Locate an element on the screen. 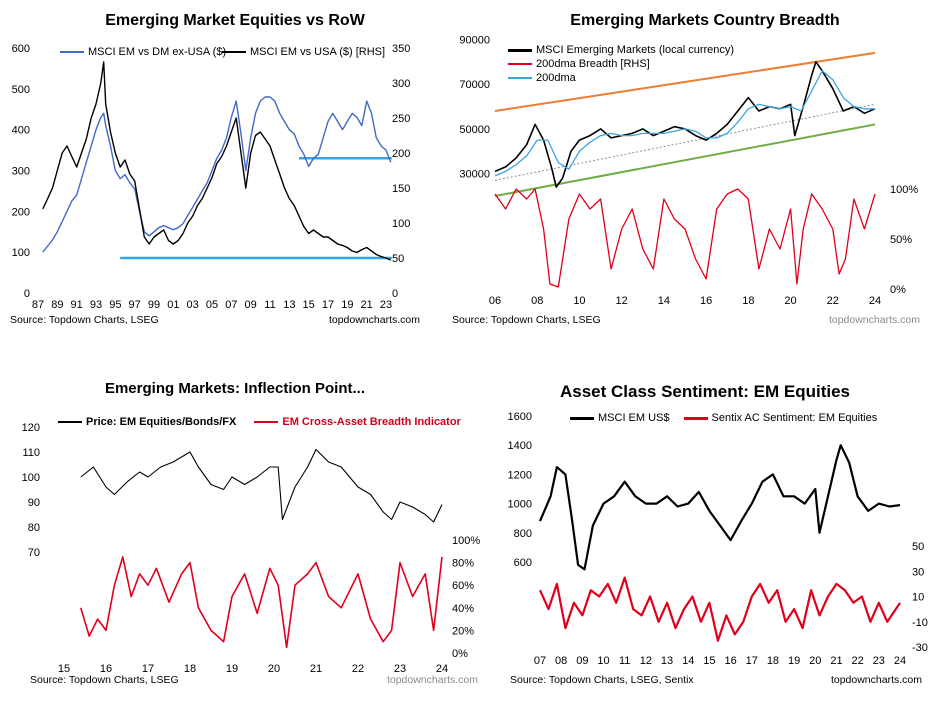 This screenshot has width=940, height=701. y-tick-label: 600 is located at coordinates (21, 49).